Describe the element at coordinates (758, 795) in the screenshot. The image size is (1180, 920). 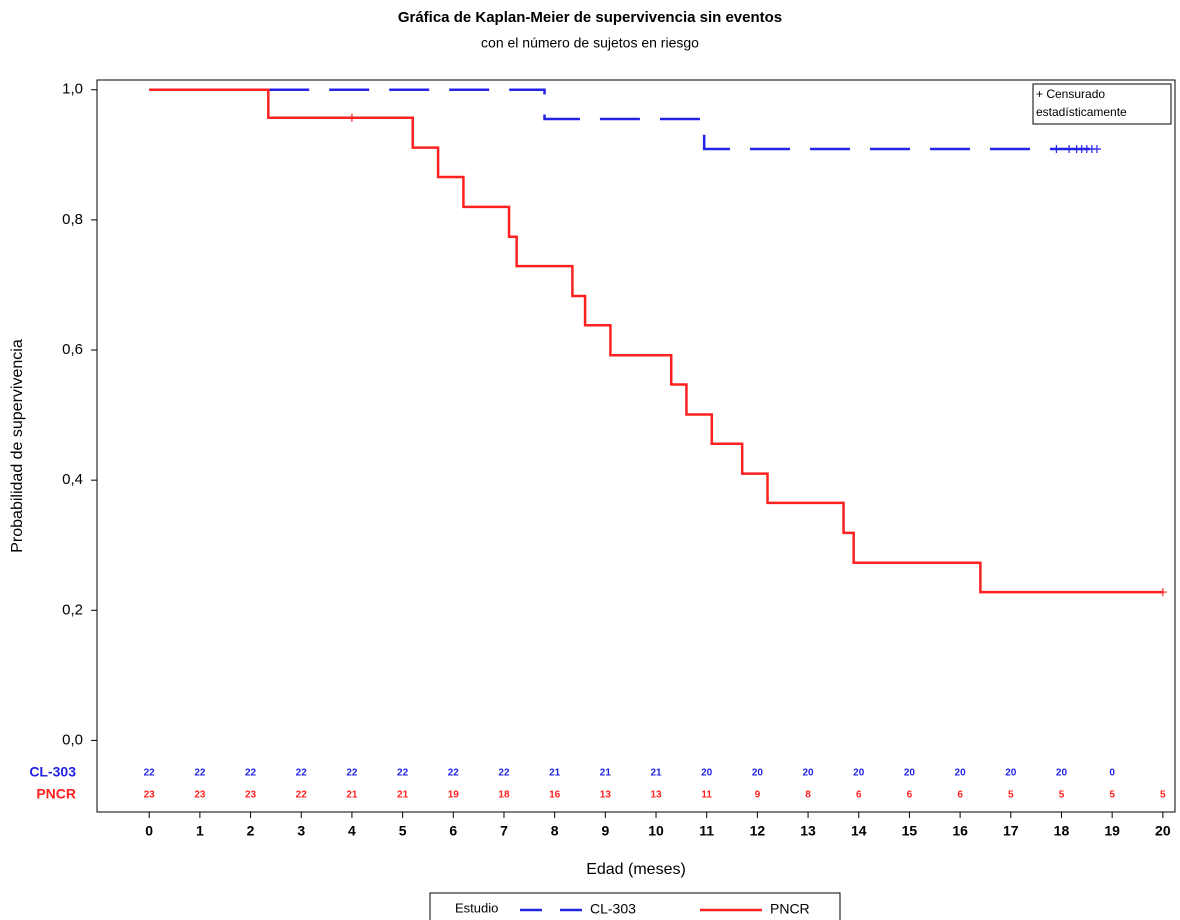
I see `risk-count: 9` at that location.